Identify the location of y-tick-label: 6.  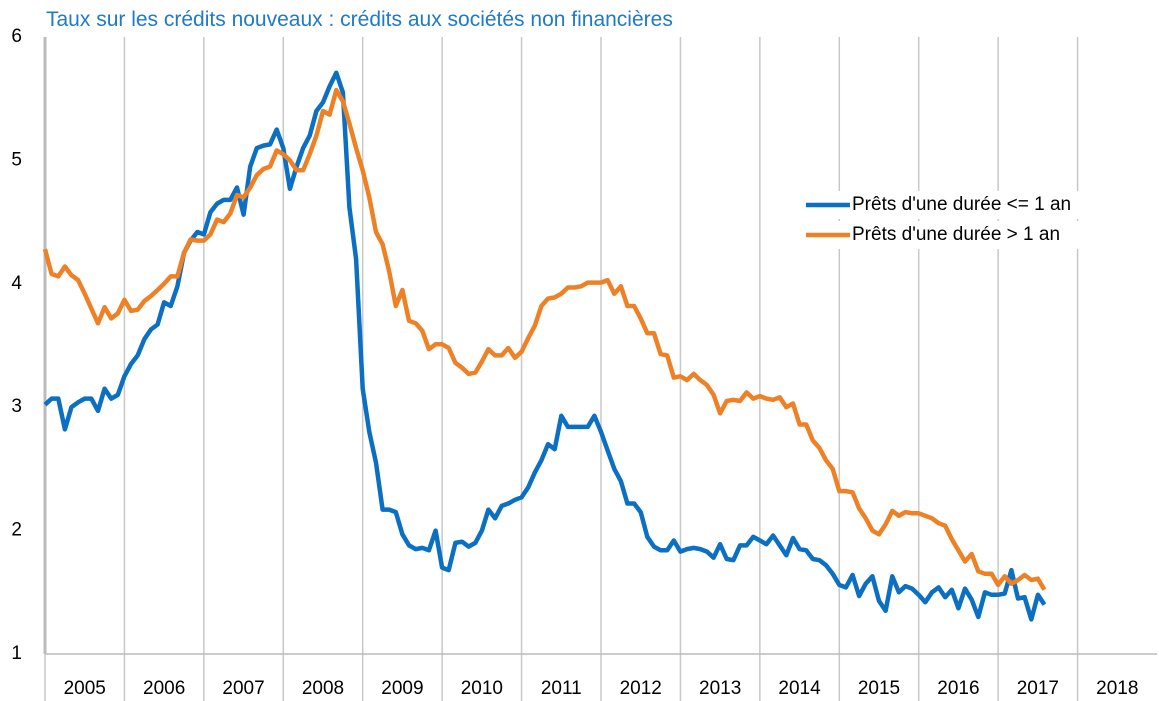
(16, 36).